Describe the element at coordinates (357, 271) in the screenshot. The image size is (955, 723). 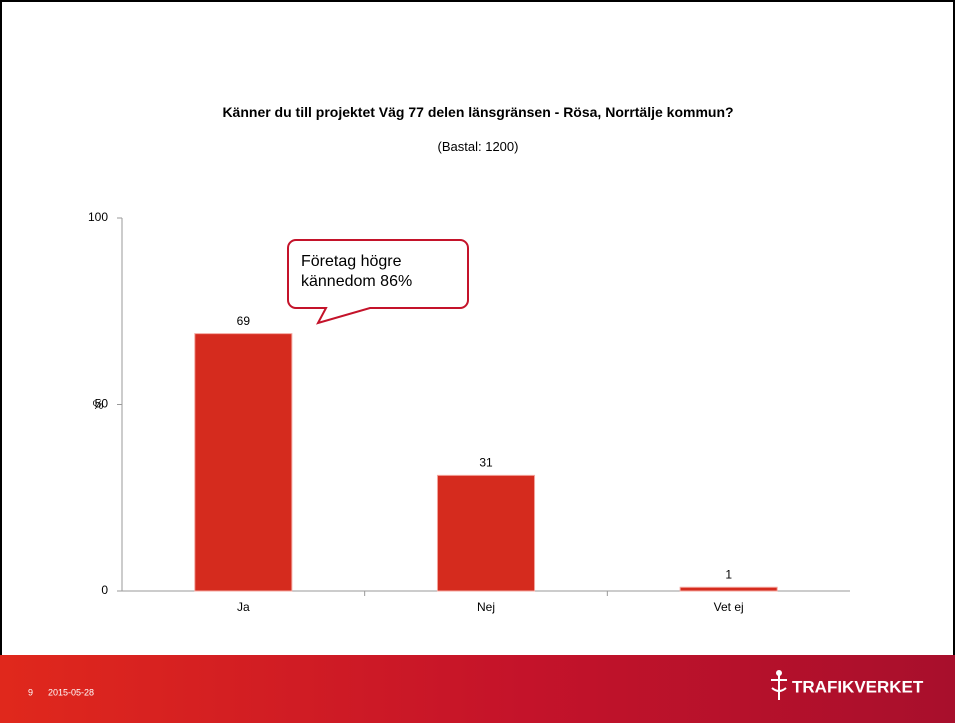
I see `annotation: Företag högre kännedom 86%` at that location.